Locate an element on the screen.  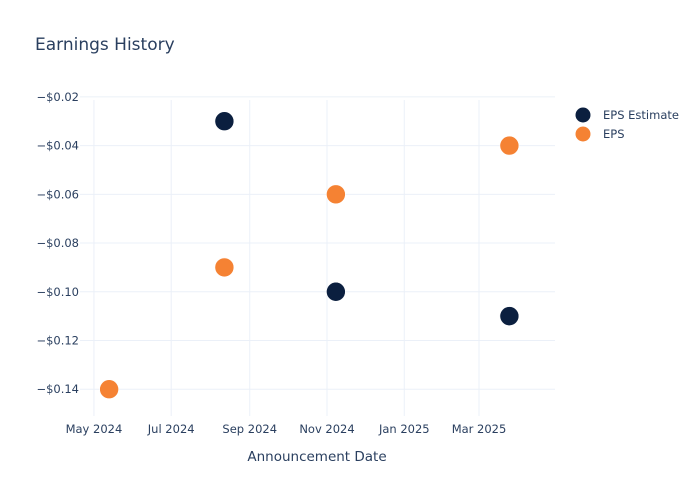
y-tick-label: −$0.10 is located at coordinates (57, 292).